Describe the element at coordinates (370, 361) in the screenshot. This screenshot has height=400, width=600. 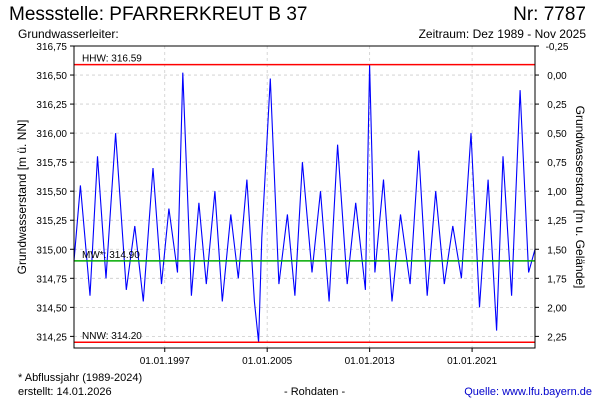
I see `x-tick-label: 01.01.2013` at that location.